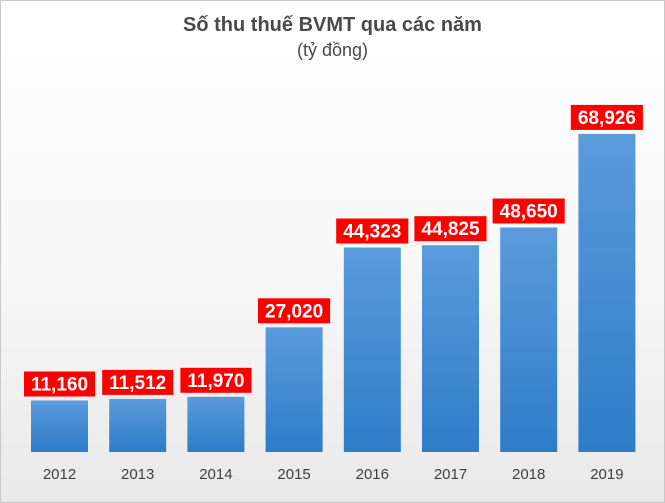  I want to click on data-label-2015: 27,020, so click(294, 311).